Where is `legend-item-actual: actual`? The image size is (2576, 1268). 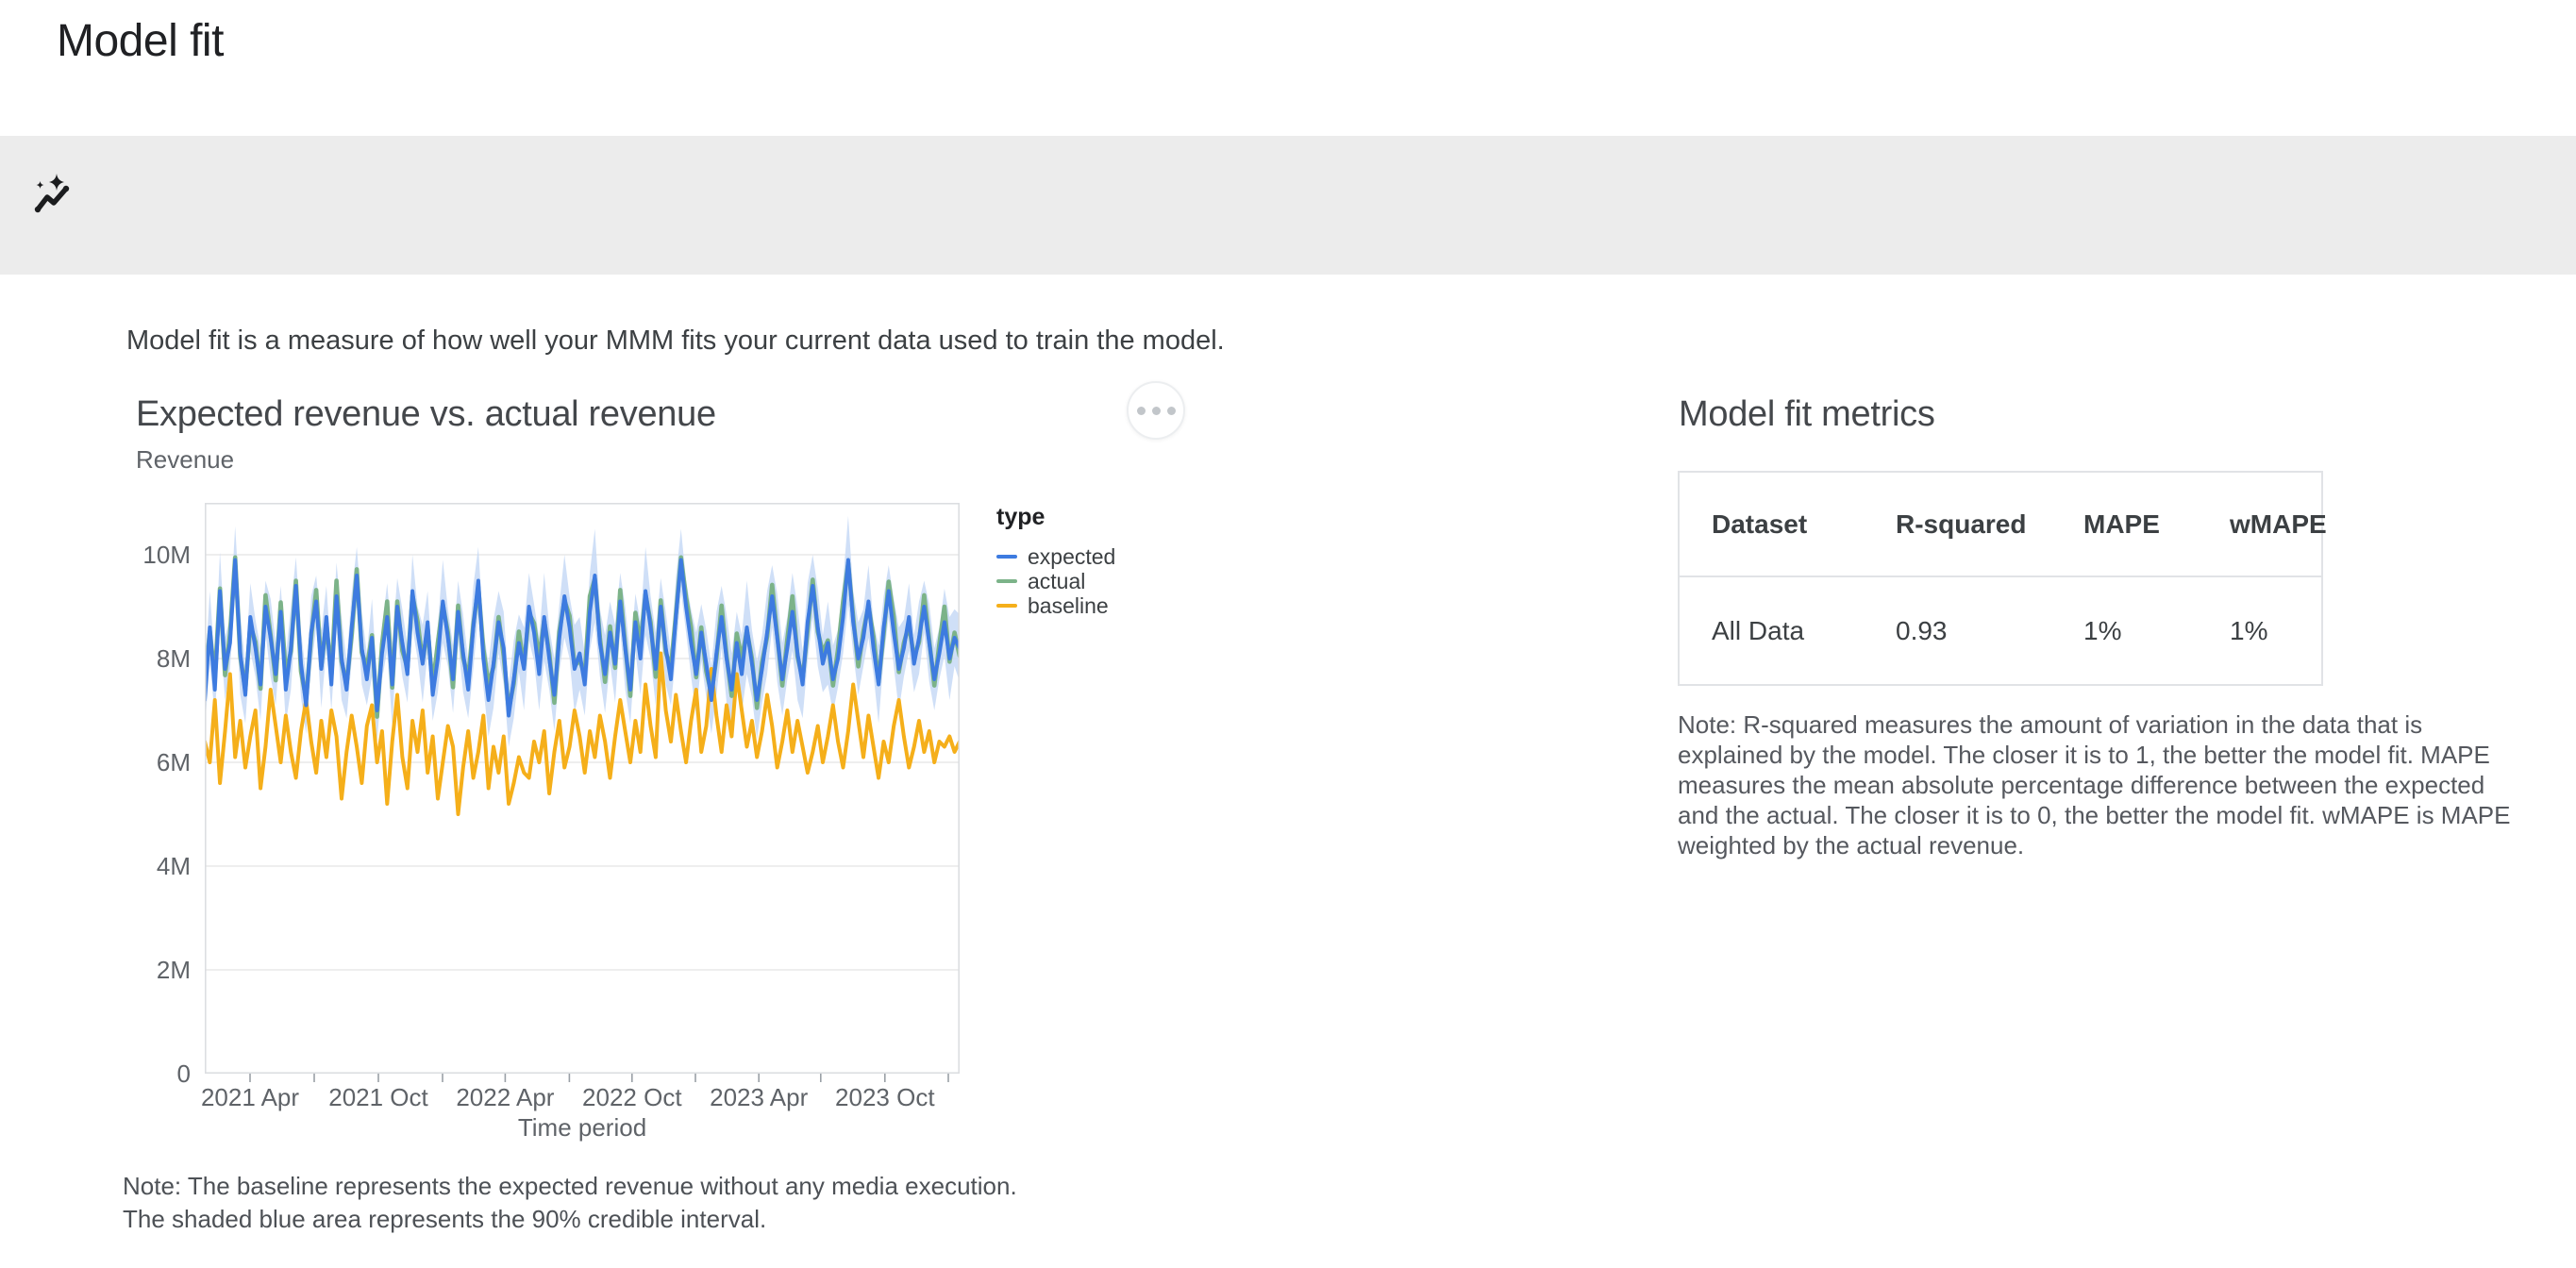
legend-item-actual: actual is located at coordinates (1055, 581).